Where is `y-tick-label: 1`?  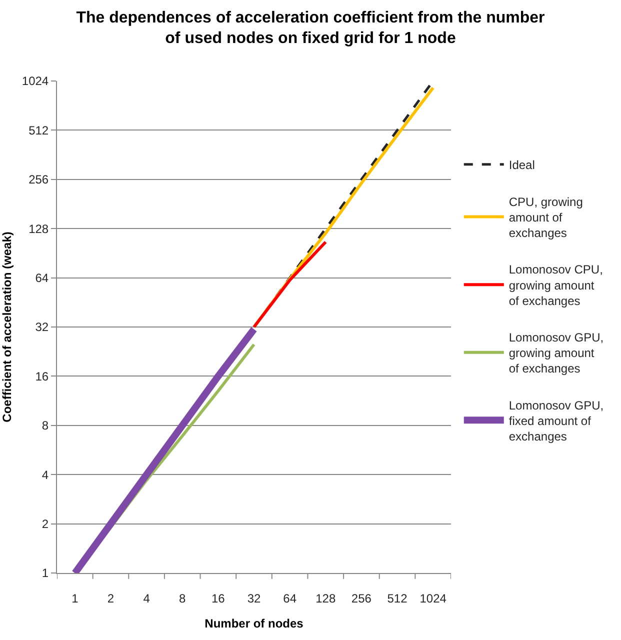
y-tick-label: 1 is located at coordinates (45, 573).